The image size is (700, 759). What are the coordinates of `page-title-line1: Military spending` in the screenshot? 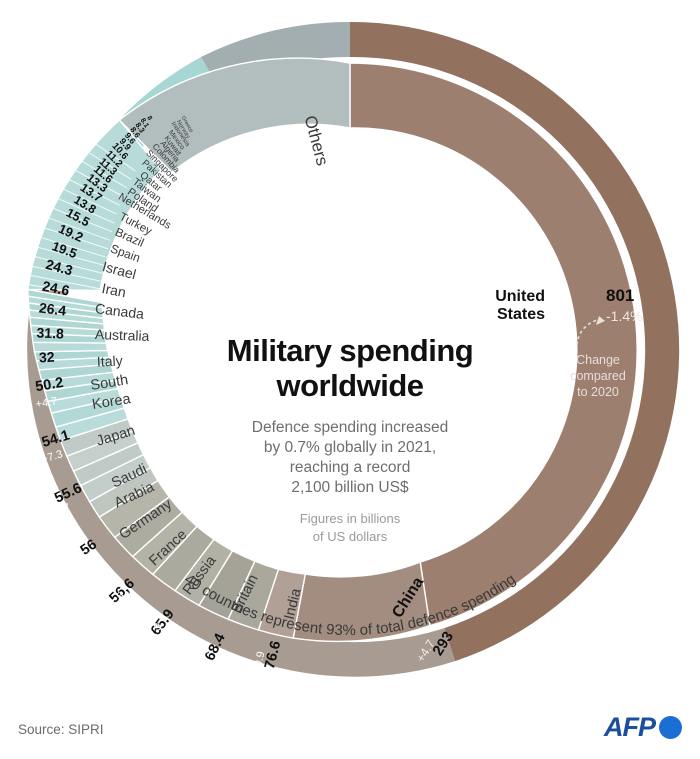 It's located at (350, 350).